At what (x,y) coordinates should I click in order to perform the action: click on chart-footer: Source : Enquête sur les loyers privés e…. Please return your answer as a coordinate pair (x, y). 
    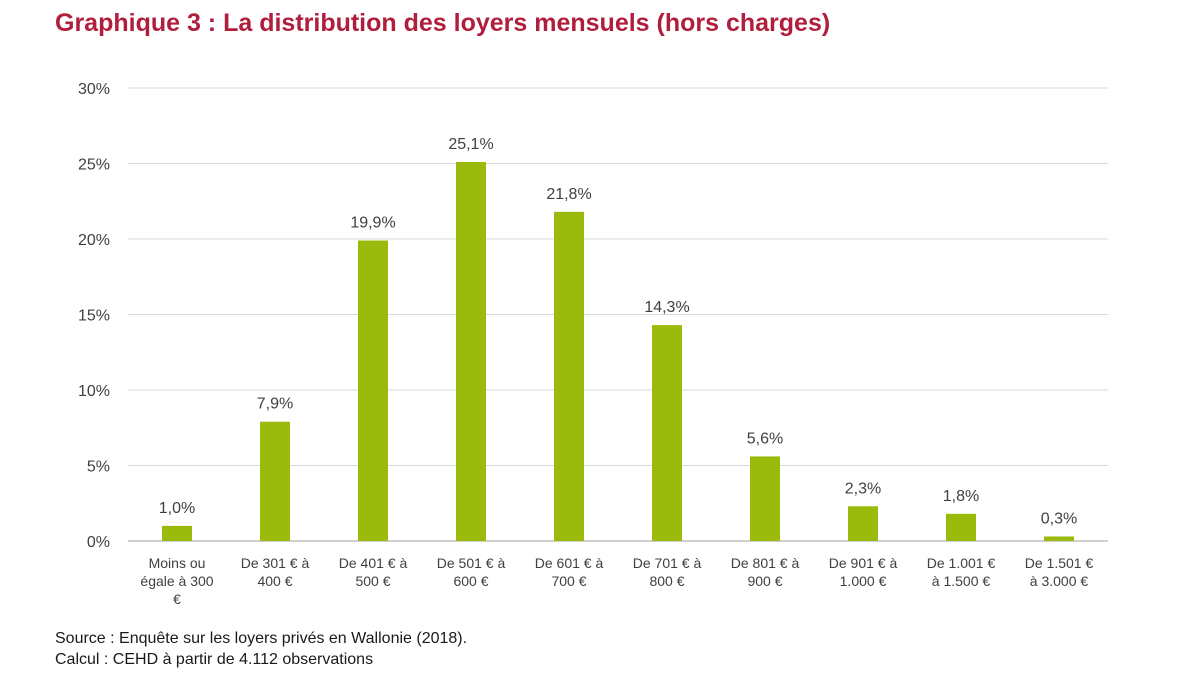
    Looking at the image, I should click on (261, 649).